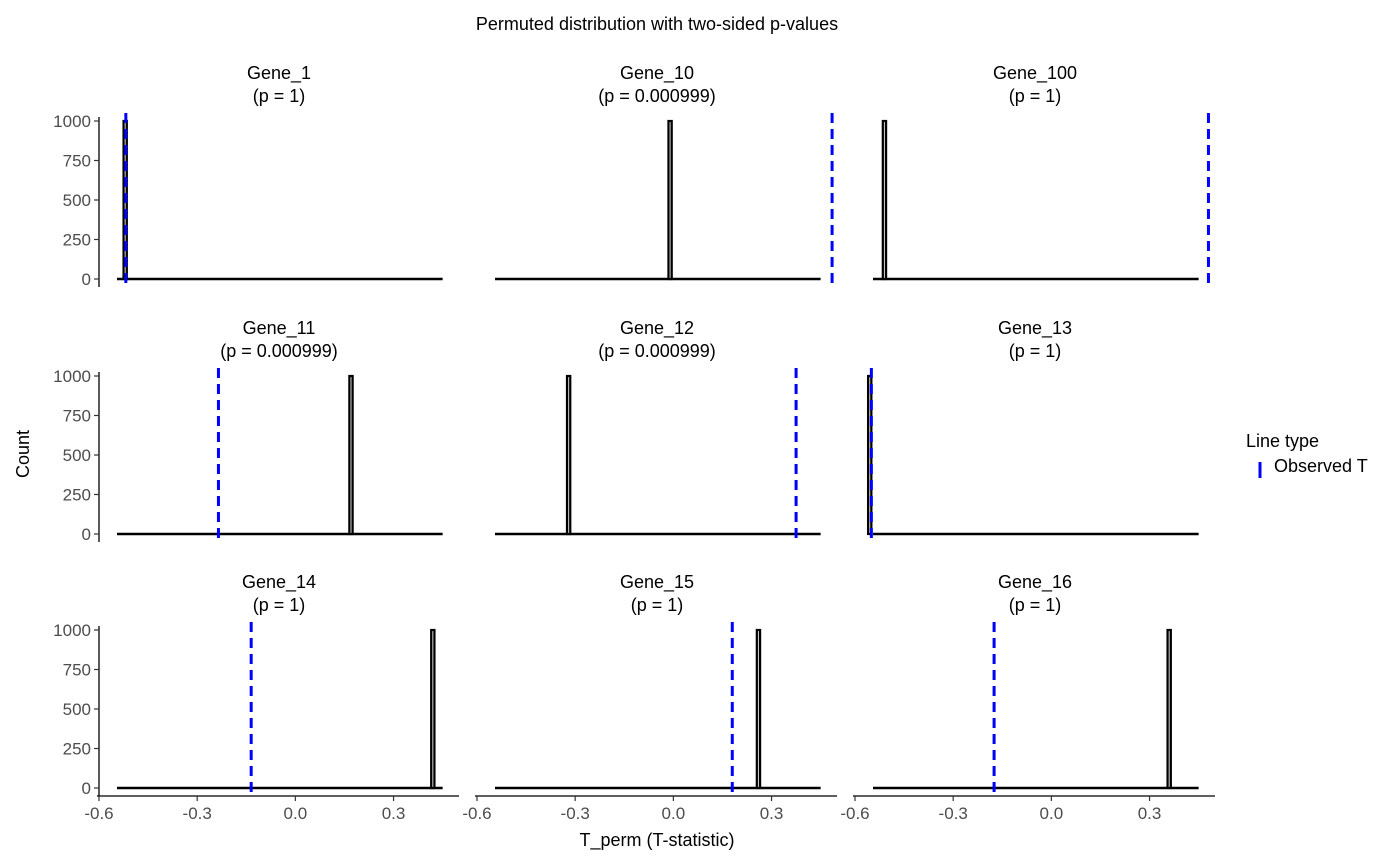  I want to click on legend-label-observed-t: Observed T, so click(1321, 466).